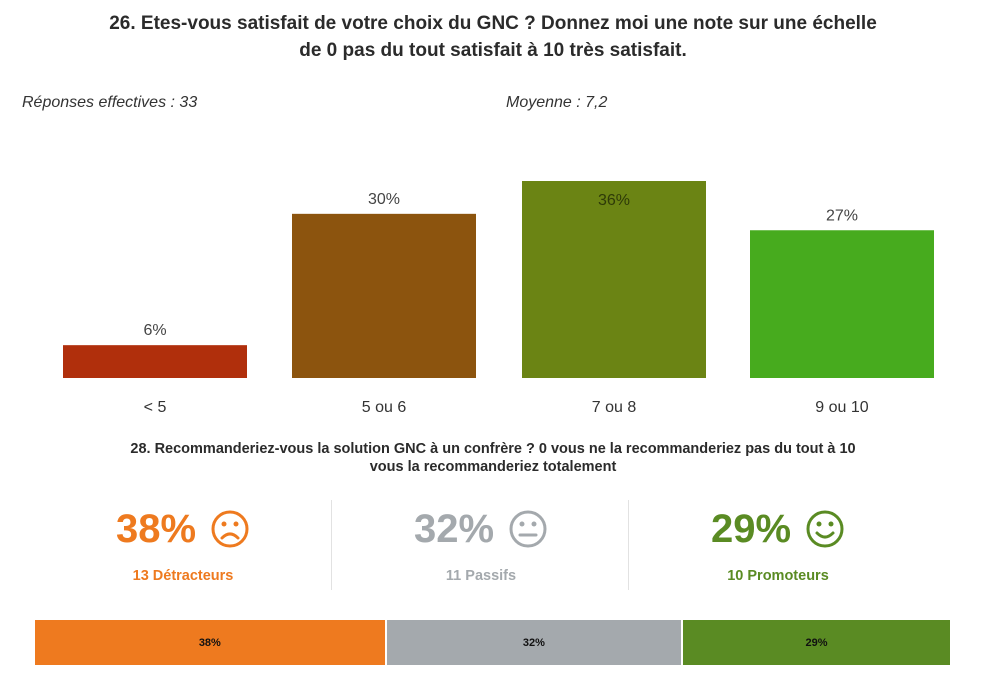 This screenshot has width=986, height=695. I want to click on category-label: 7 ou 8, so click(614, 407).